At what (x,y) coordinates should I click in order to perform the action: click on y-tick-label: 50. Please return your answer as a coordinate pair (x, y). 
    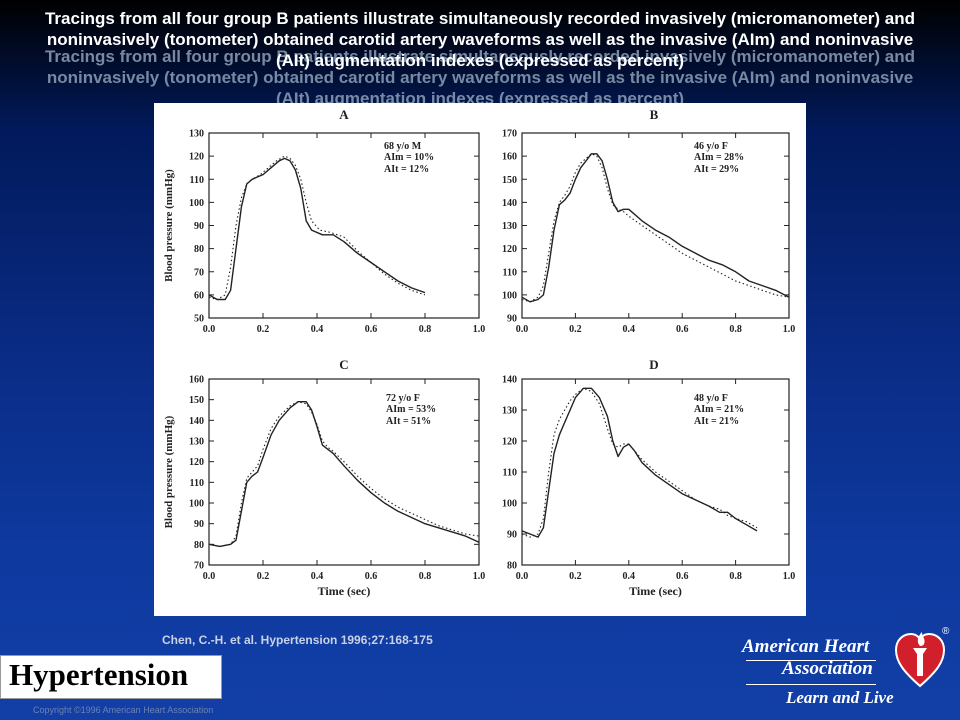
    Looking at the image, I should click on (199, 319).